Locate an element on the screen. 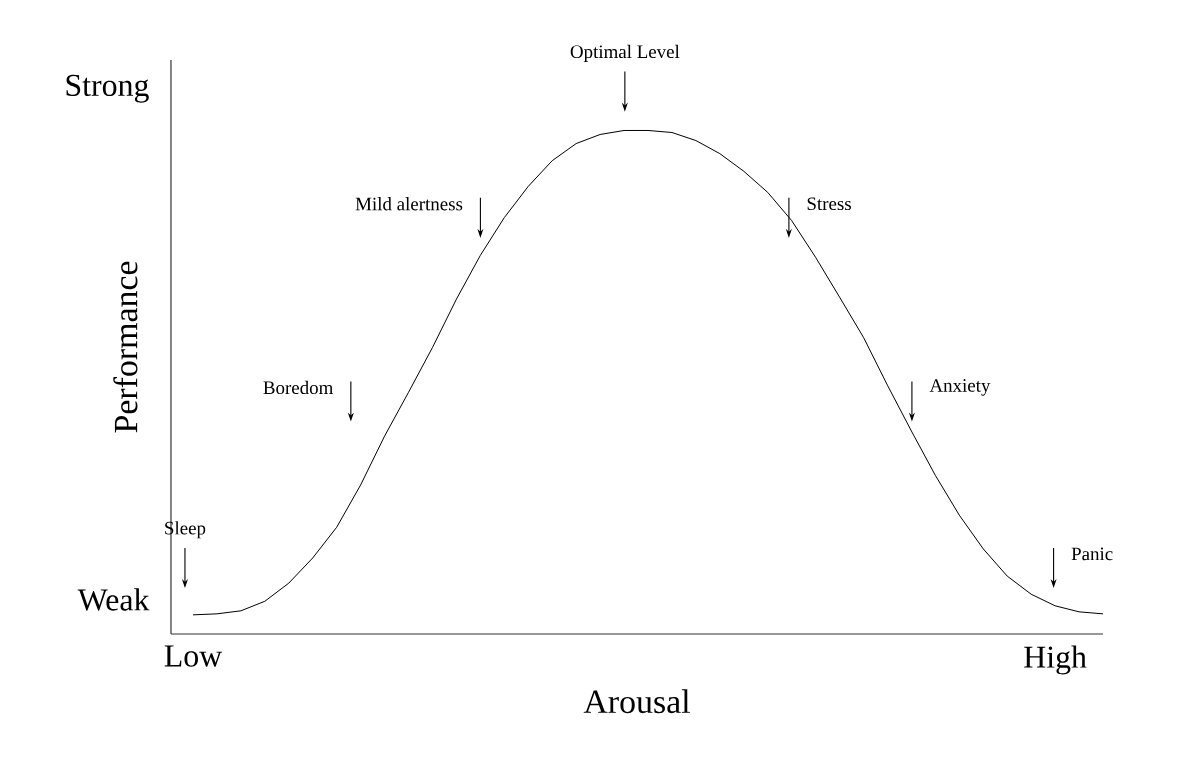 The image size is (1200, 781). annotation: Stress is located at coordinates (829, 204).